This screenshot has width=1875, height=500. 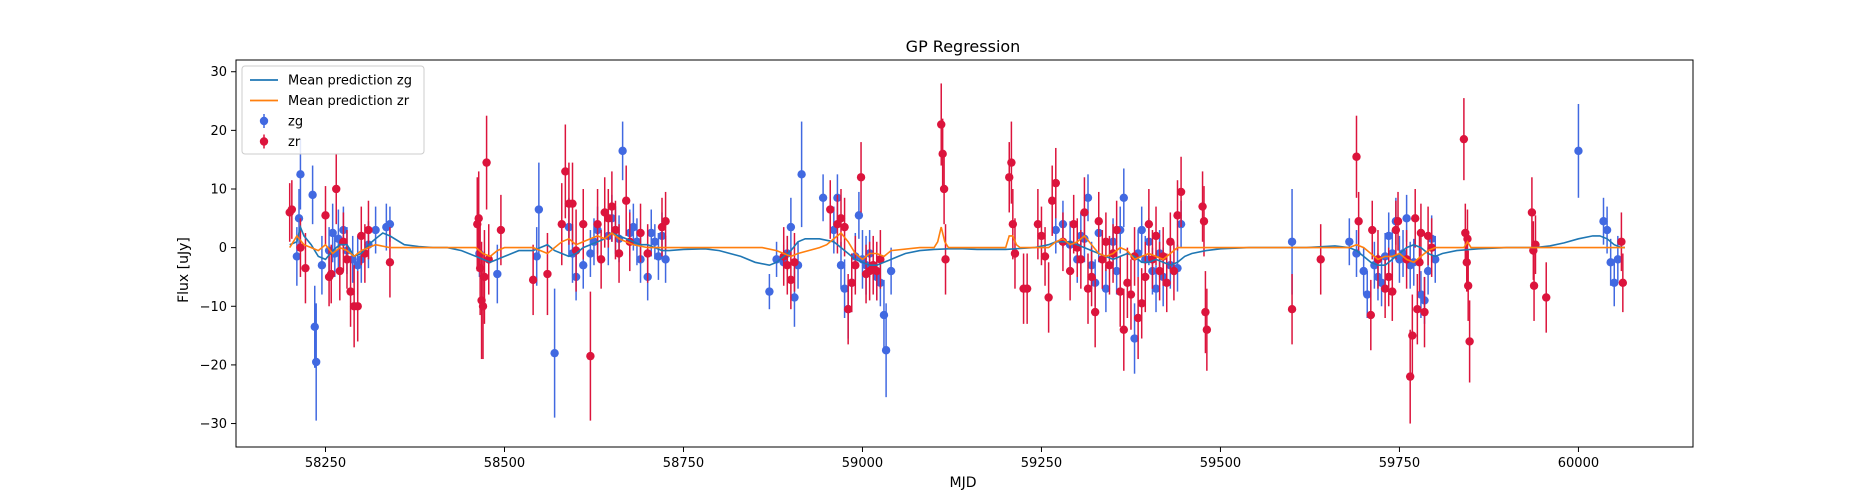 I want to click on x-axis-label: MJD, so click(x=963, y=483).